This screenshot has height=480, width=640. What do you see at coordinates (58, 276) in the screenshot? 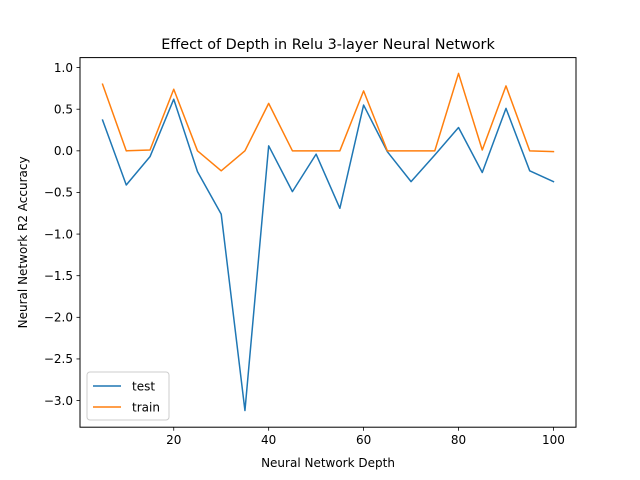
I see `y-tick-label: −1.5` at bounding box center [58, 276].